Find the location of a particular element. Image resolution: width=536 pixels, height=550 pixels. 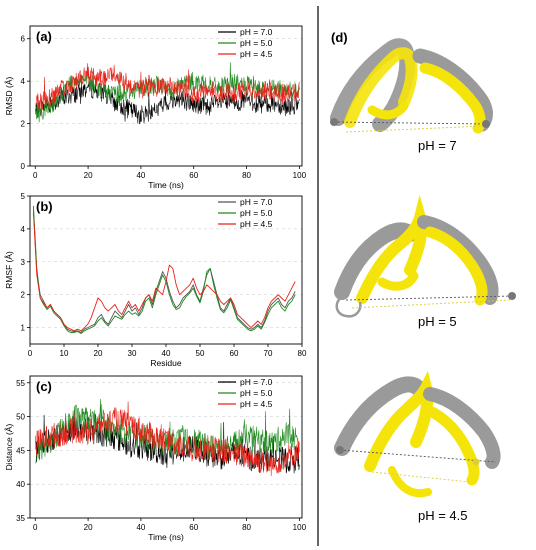

x-tick-label: 50 is located at coordinates (200, 353).